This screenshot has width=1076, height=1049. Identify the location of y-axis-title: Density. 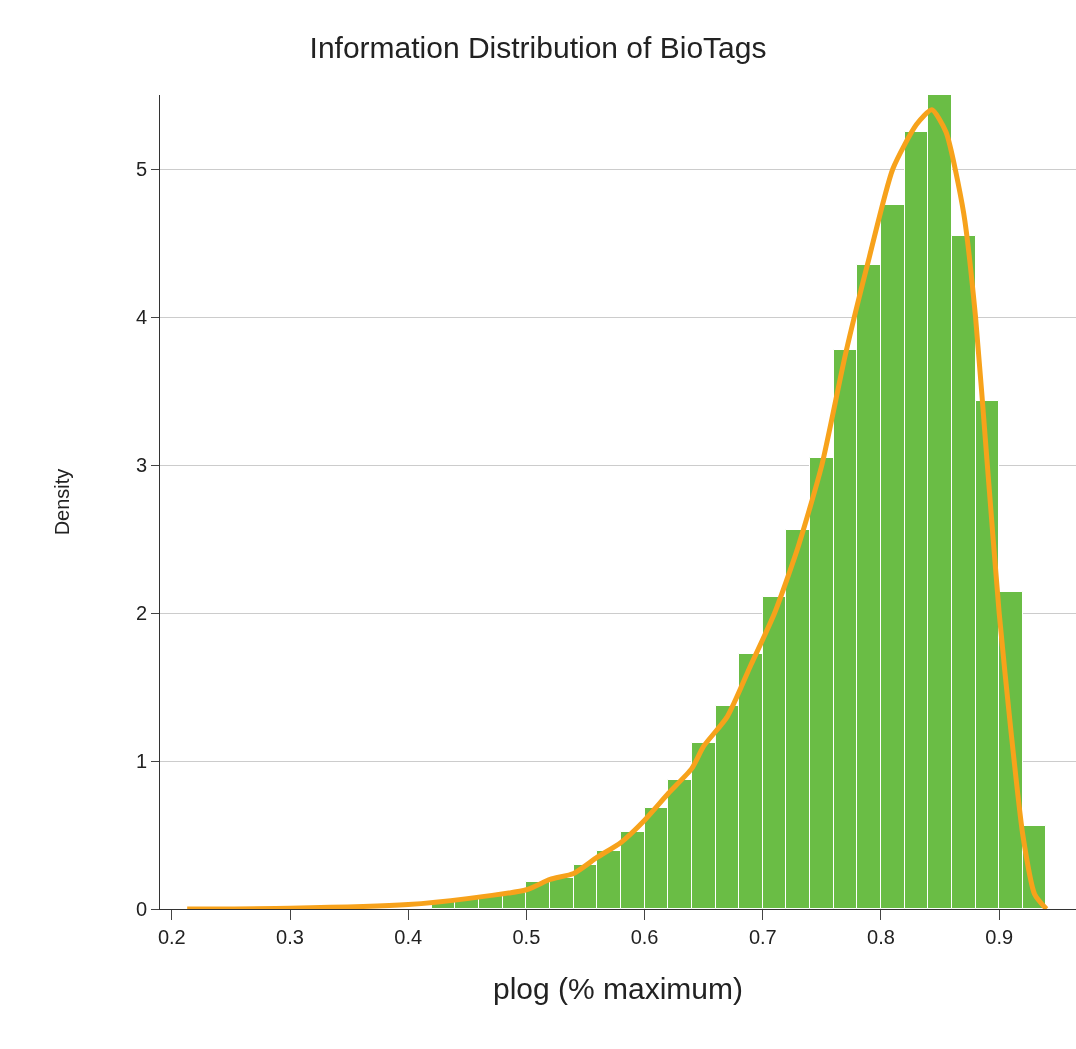
(62, 502).